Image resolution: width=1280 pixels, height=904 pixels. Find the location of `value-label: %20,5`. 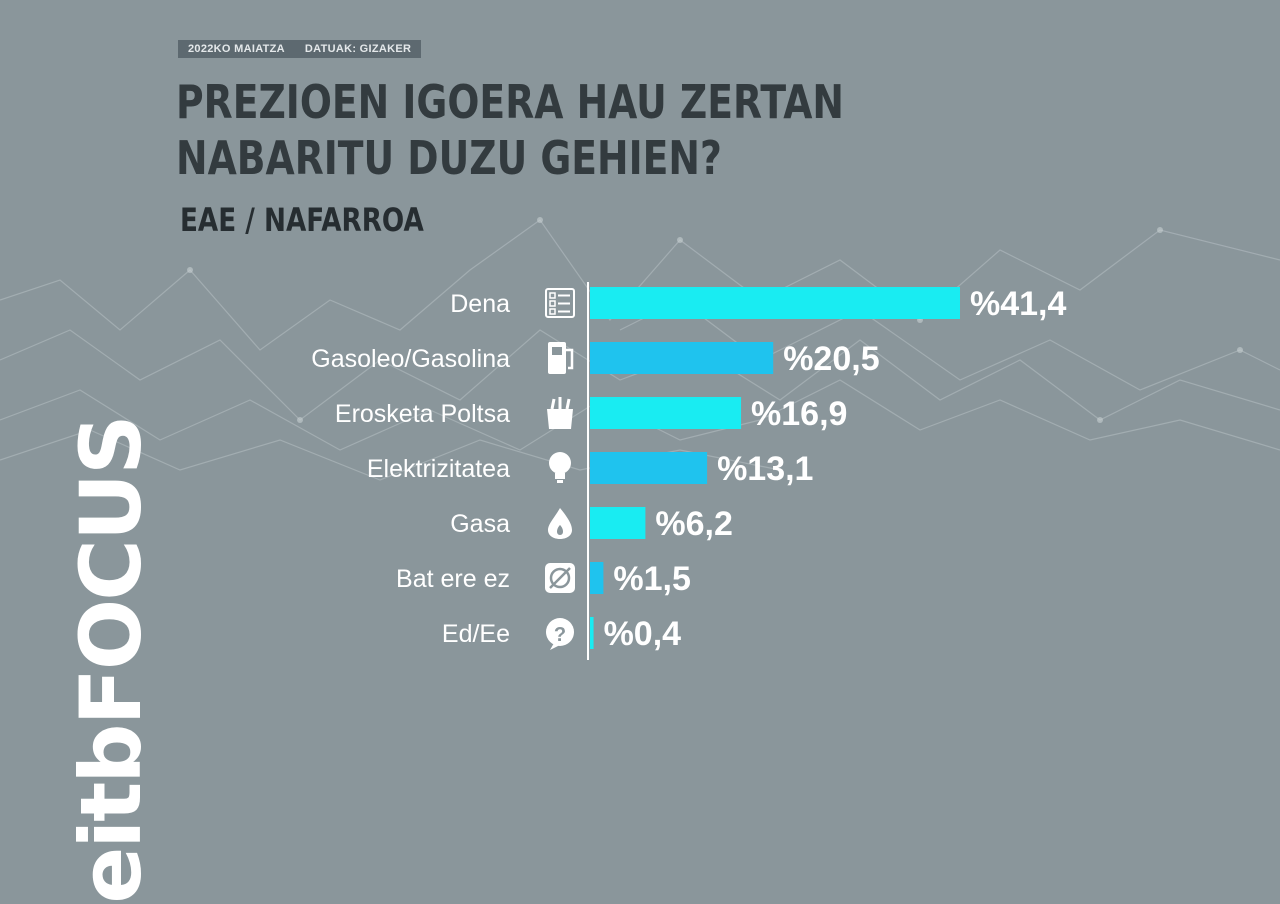

value-label: %20,5 is located at coordinates (831, 359).